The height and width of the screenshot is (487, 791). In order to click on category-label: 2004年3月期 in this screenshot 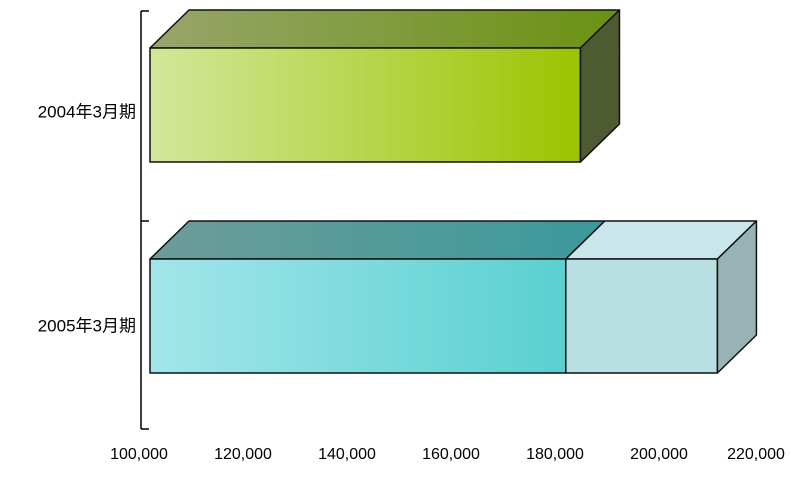, I will do `click(87, 111)`.